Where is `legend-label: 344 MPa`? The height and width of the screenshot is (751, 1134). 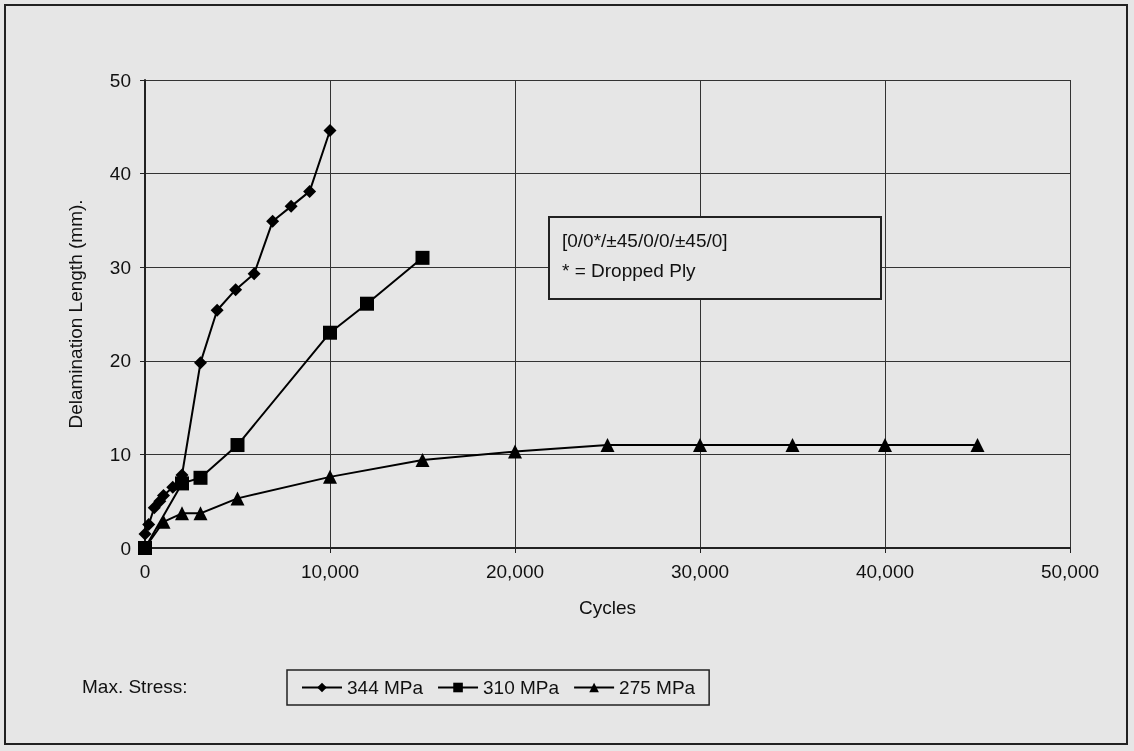
legend-label: 344 MPa is located at coordinates (385, 687).